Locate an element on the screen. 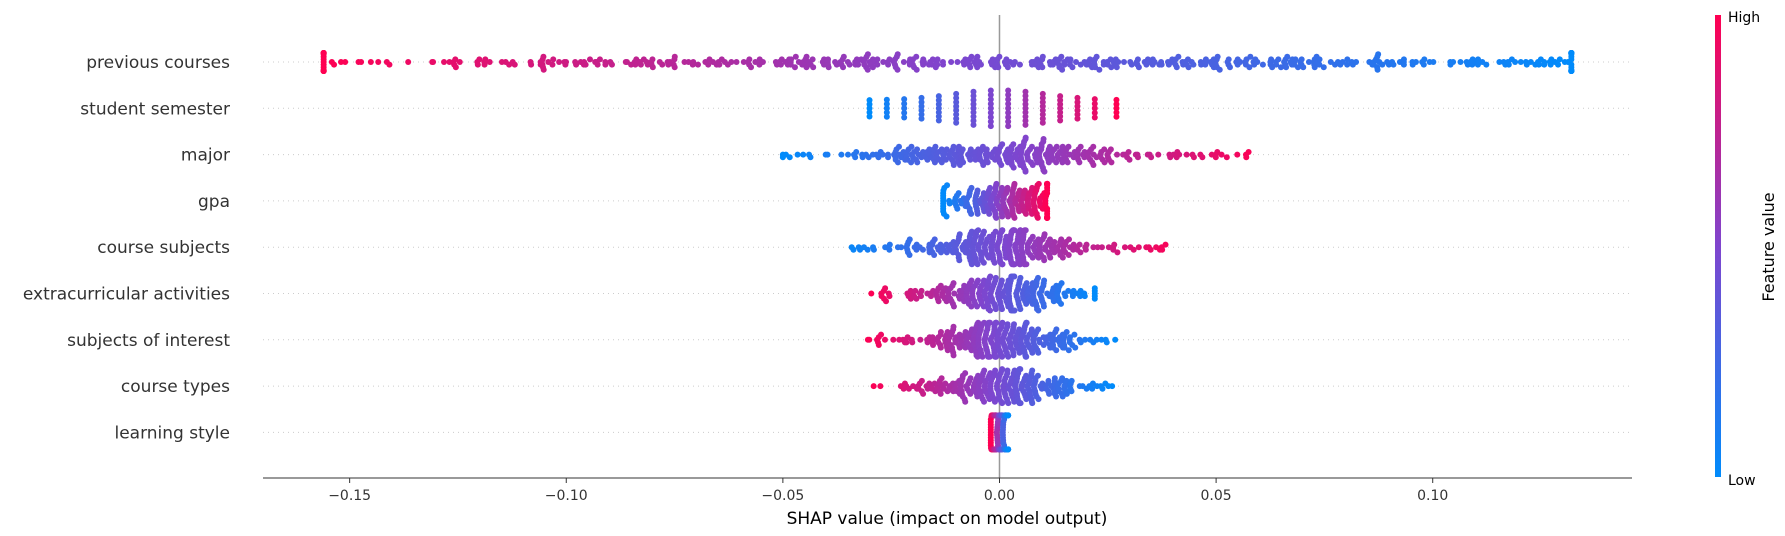 This screenshot has width=1785, height=536. feature-label: major is located at coordinates (205, 156).